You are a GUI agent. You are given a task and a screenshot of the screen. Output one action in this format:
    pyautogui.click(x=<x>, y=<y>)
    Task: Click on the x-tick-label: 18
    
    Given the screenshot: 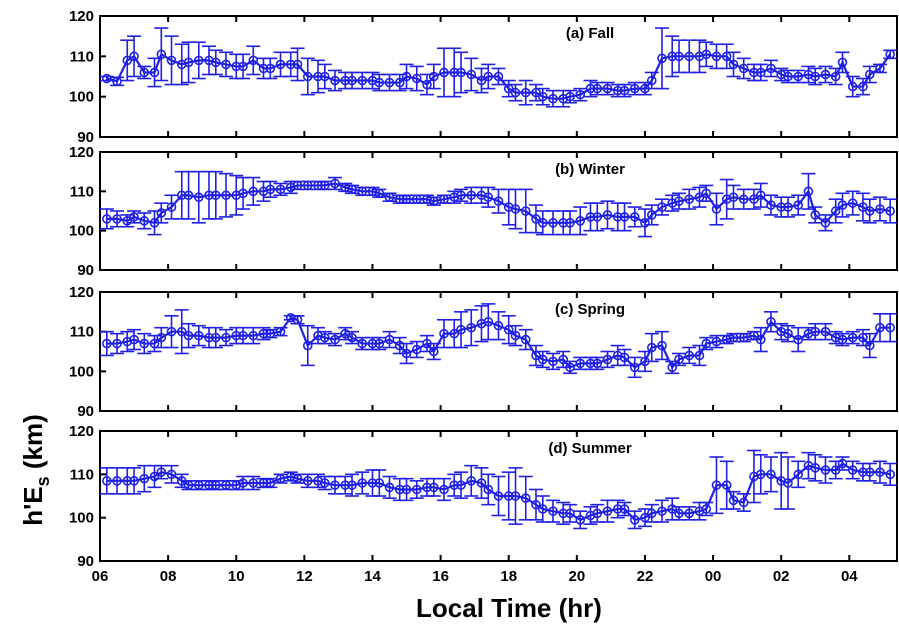 What is the action you would take?
    pyautogui.click(x=508, y=576)
    